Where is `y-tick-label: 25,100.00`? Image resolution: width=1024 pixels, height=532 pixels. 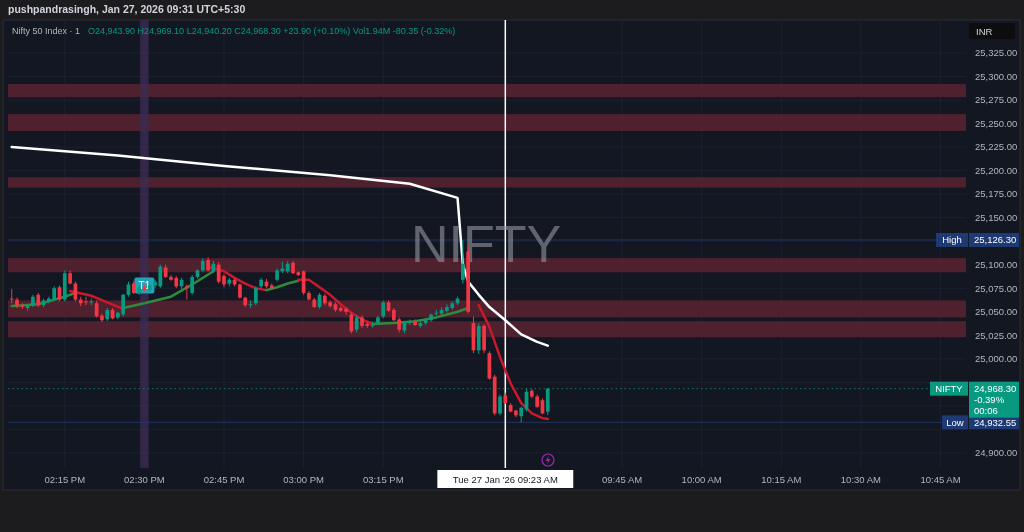
y-tick-label: 25,100.00 is located at coordinates (996, 265).